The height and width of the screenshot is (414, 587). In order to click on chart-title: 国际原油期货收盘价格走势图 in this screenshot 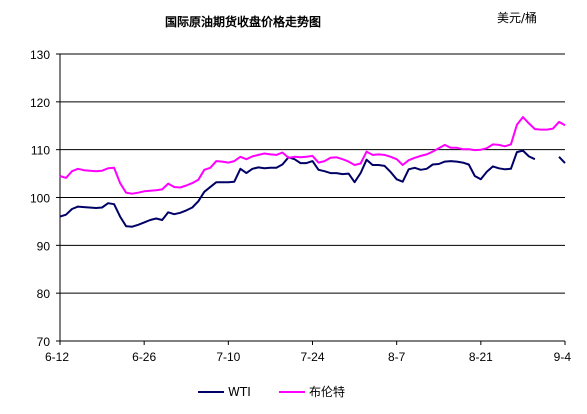, I will do `click(243, 21)`.